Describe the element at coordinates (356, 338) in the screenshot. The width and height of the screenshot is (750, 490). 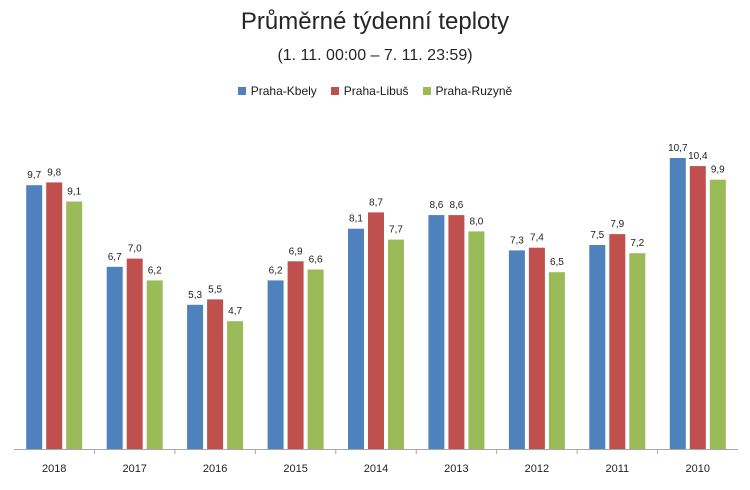
I see `bar-kbely-2014` at that location.